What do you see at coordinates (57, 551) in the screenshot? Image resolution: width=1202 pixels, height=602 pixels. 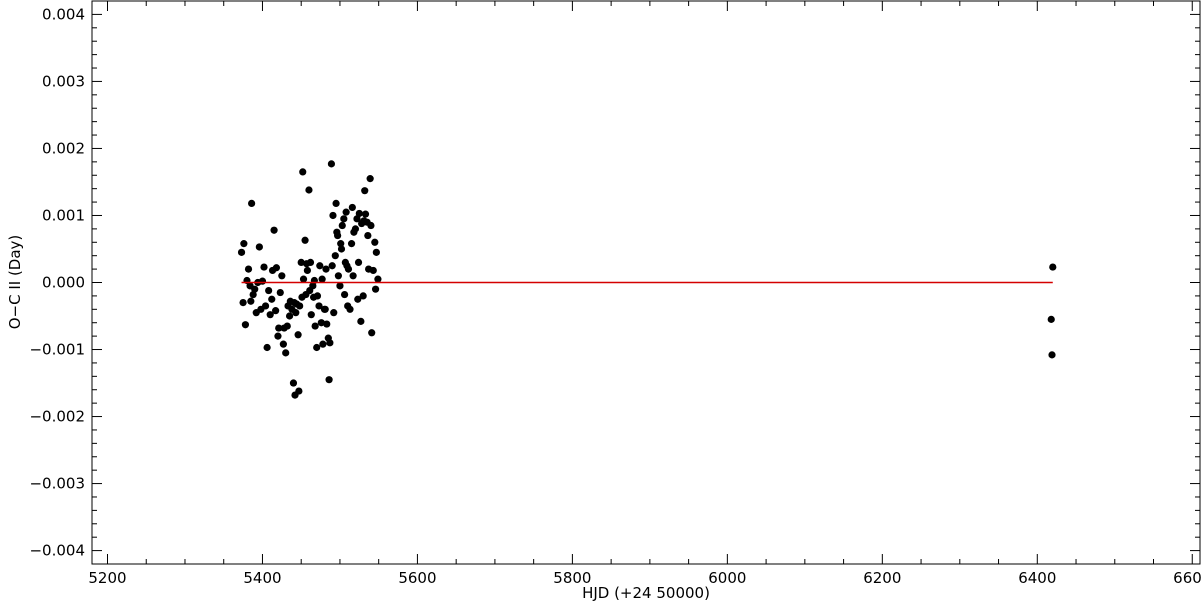 I see `y-tick-label: −0.004` at bounding box center [57, 551].